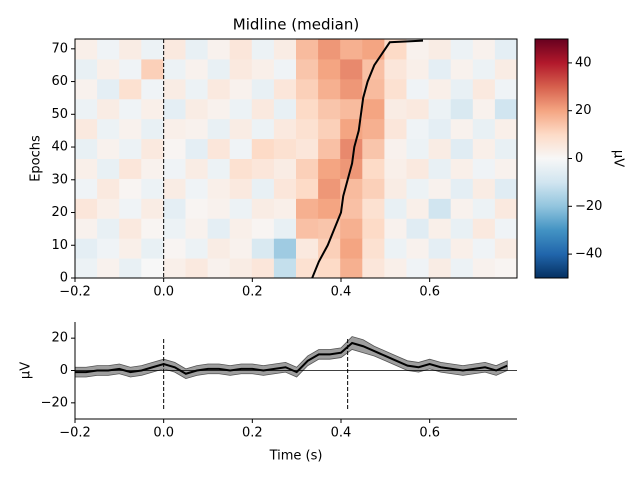 The height and width of the screenshot is (480, 640). Describe the element at coordinates (296, 456) in the screenshot. I see `x-axis-label: Time (s)` at that location.